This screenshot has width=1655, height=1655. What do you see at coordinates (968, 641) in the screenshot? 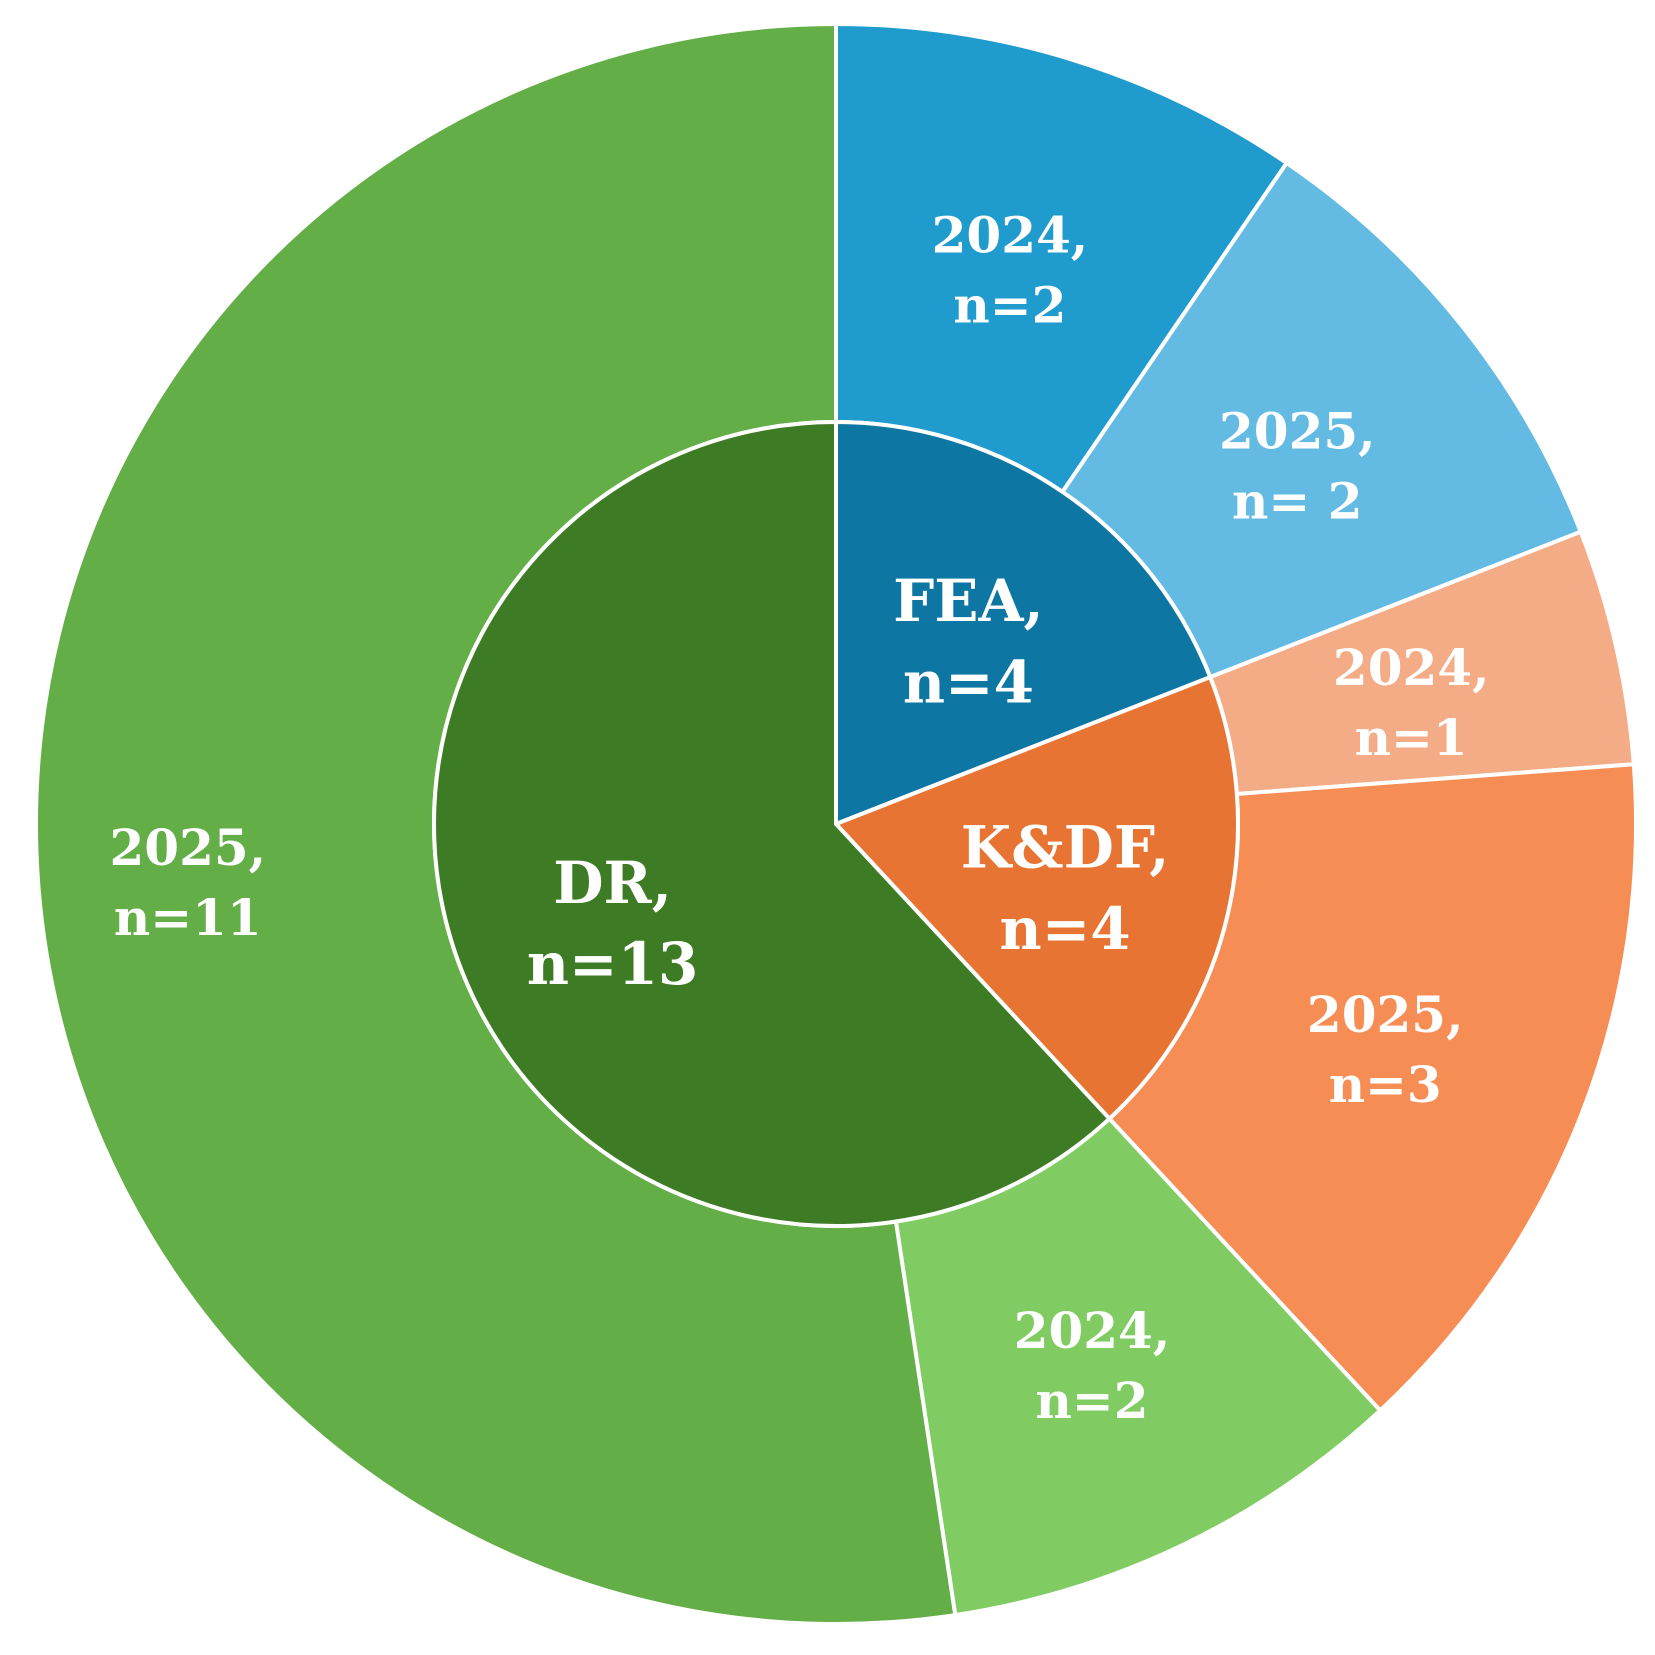
I see `inner-label-fea: FEA, n=4` at bounding box center [968, 641].